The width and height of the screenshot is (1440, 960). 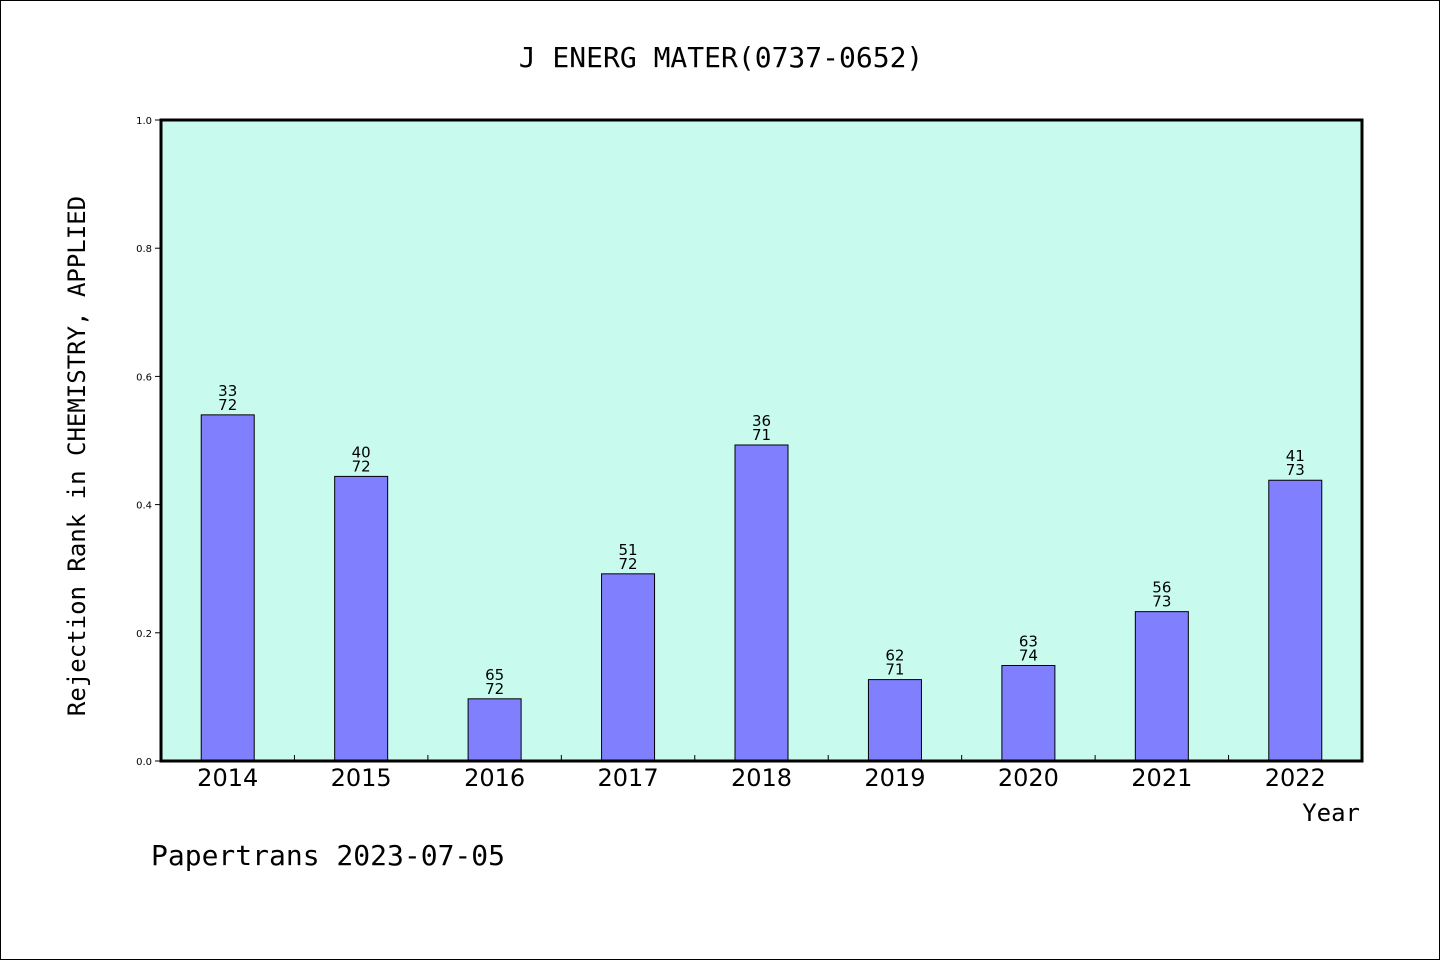 What do you see at coordinates (227, 778) in the screenshot?
I see `x-tick-label: 2014` at bounding box center [227, 778].